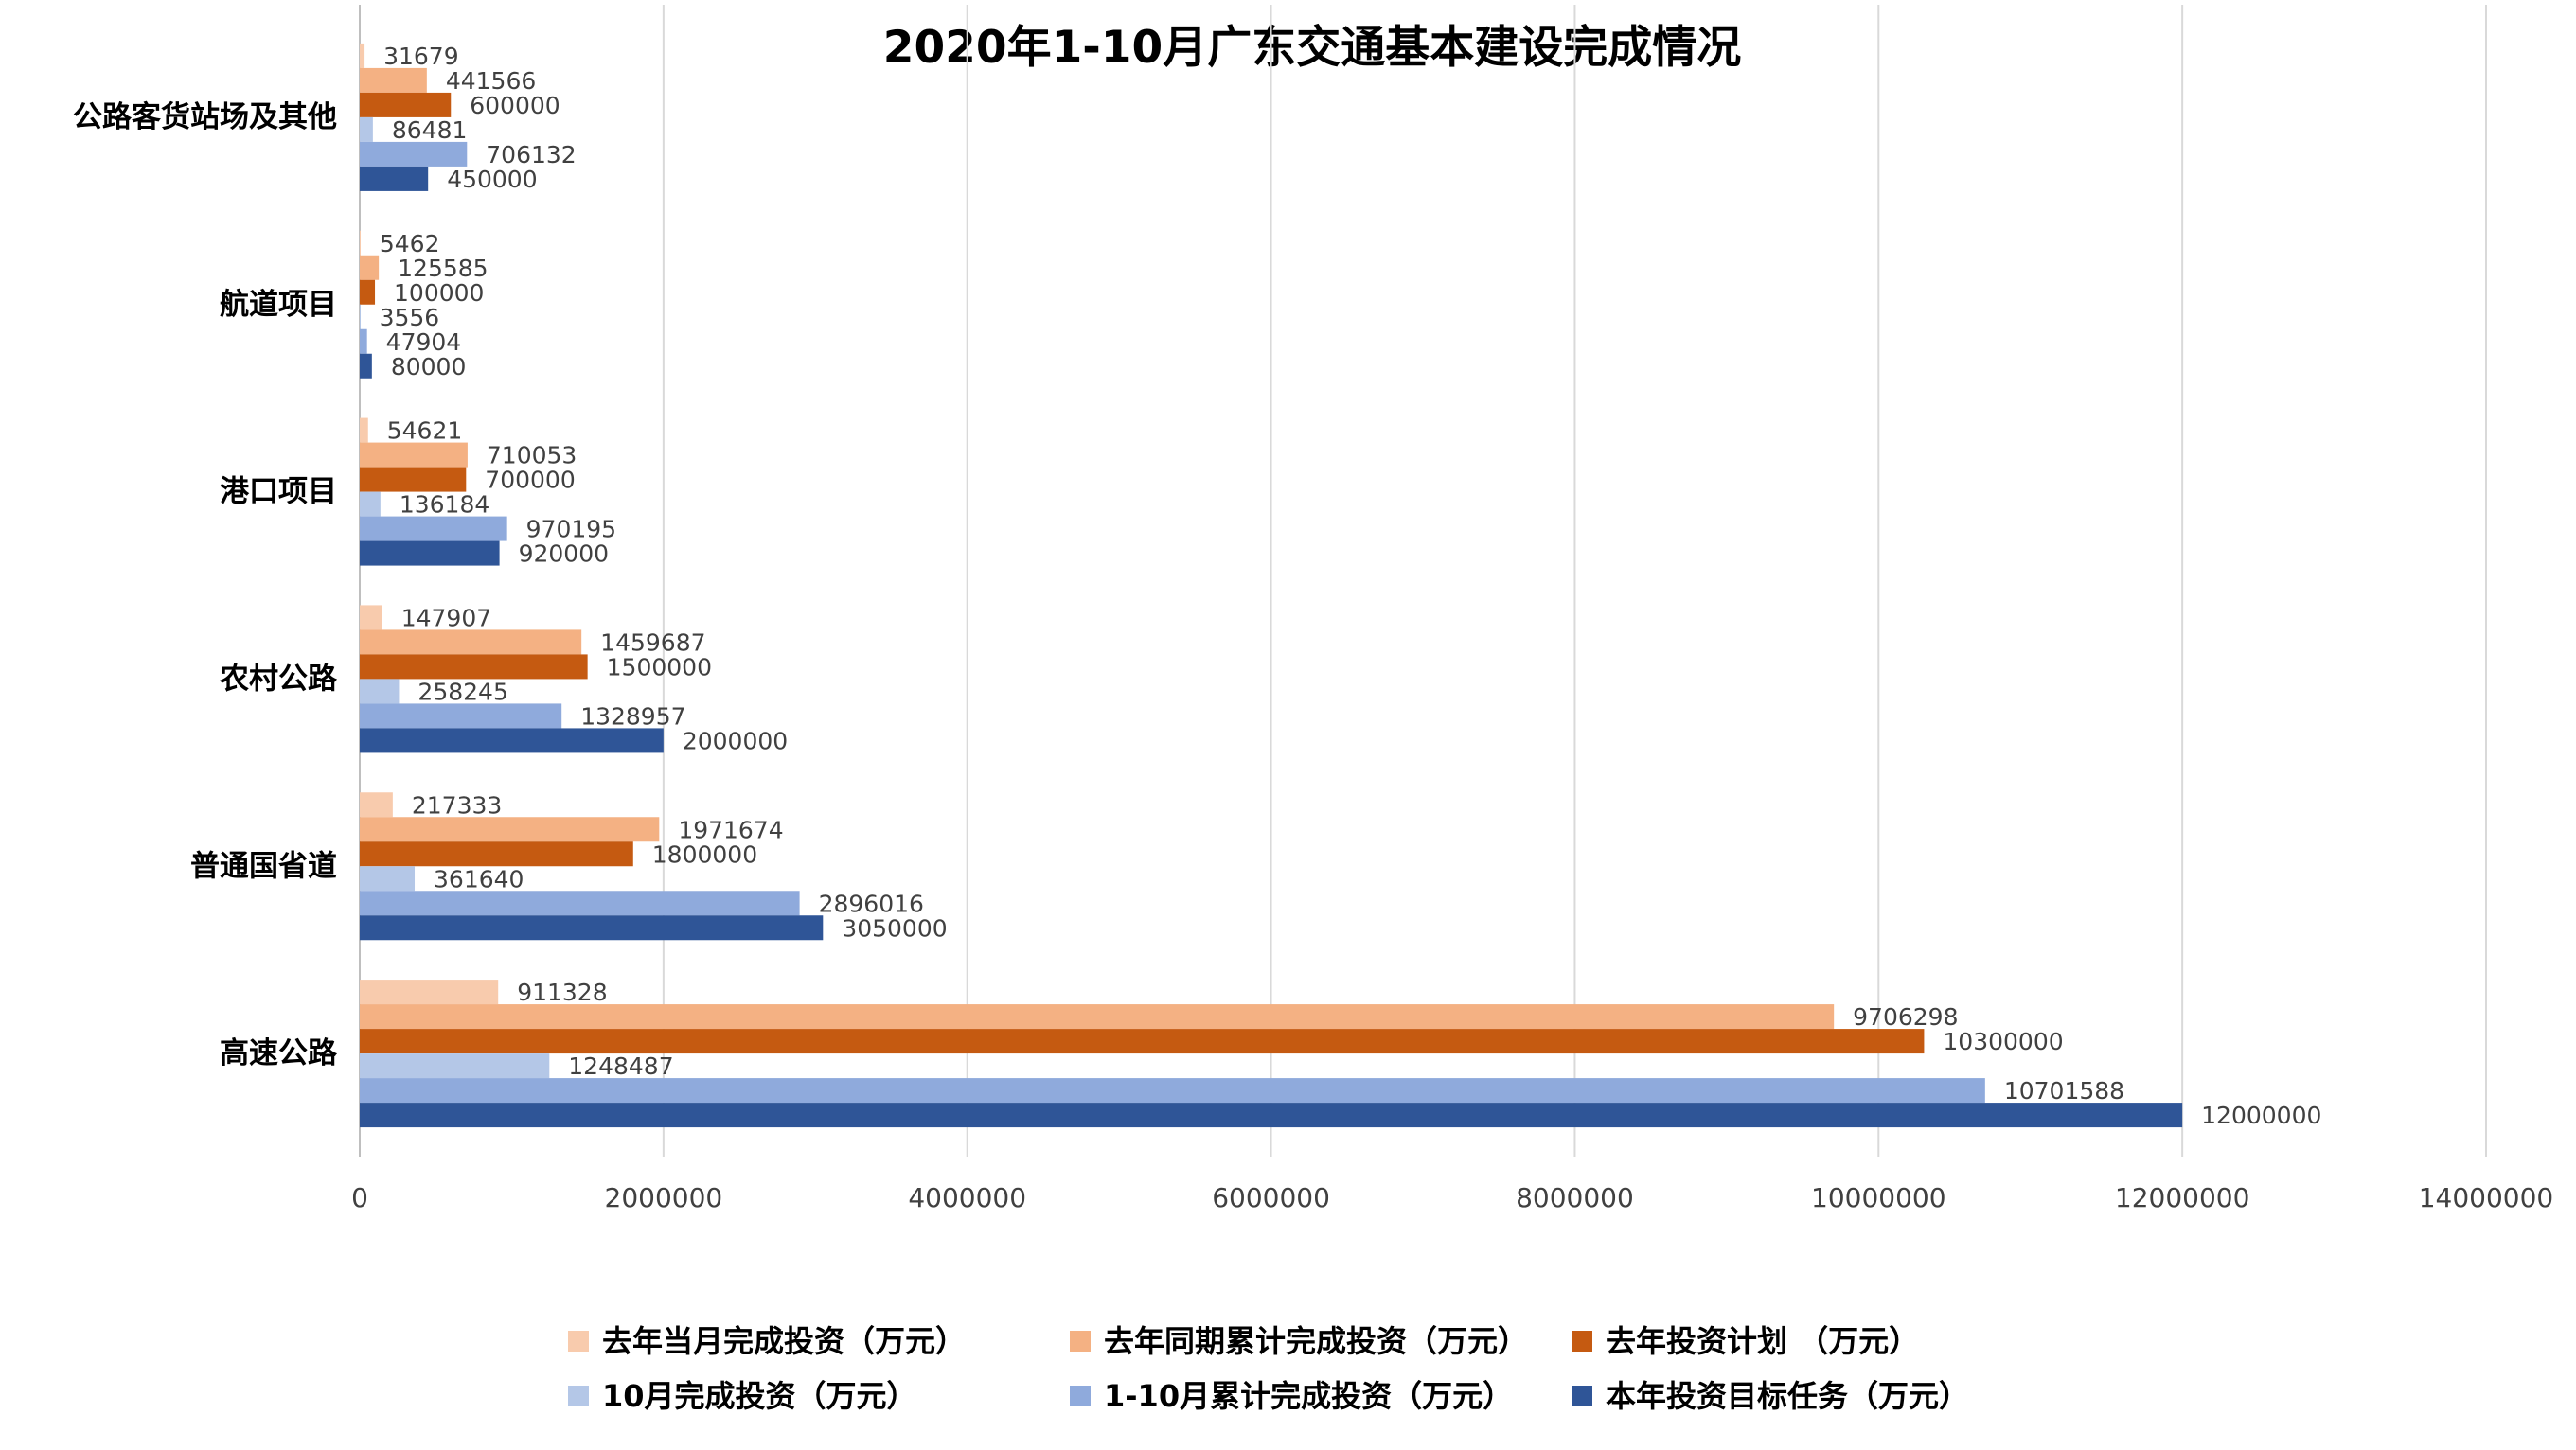 Image resolution: width=2576 pixels, height=1450 pixels. I want to click on legend-item: 去年投资计划 （万元）, so click(1746, 1341).